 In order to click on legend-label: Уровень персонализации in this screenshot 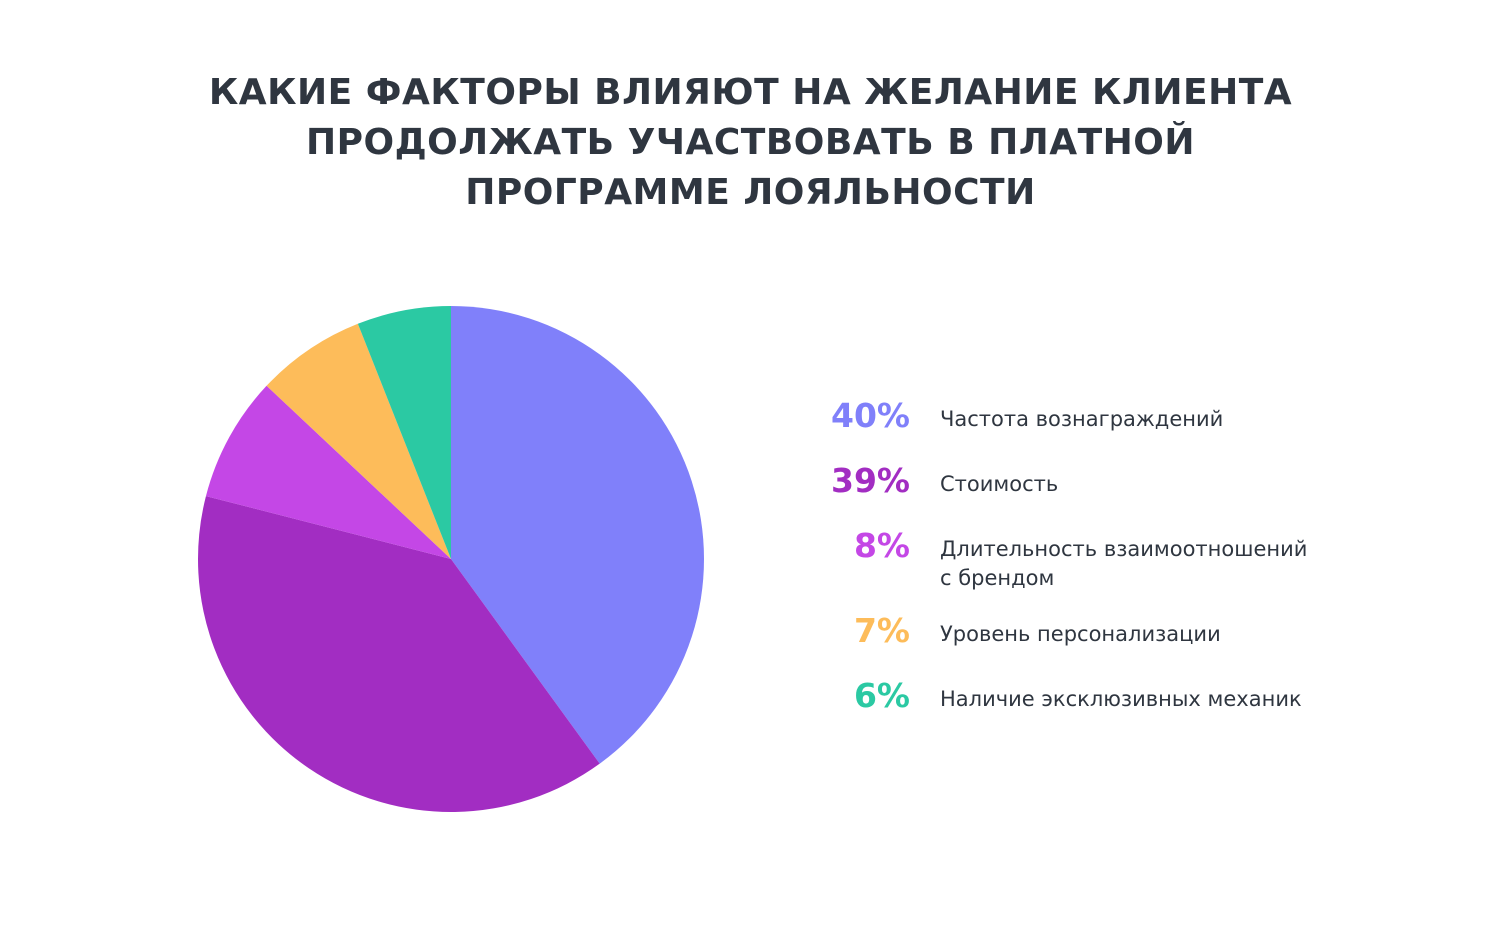, I will do `click(1150, 634)`.